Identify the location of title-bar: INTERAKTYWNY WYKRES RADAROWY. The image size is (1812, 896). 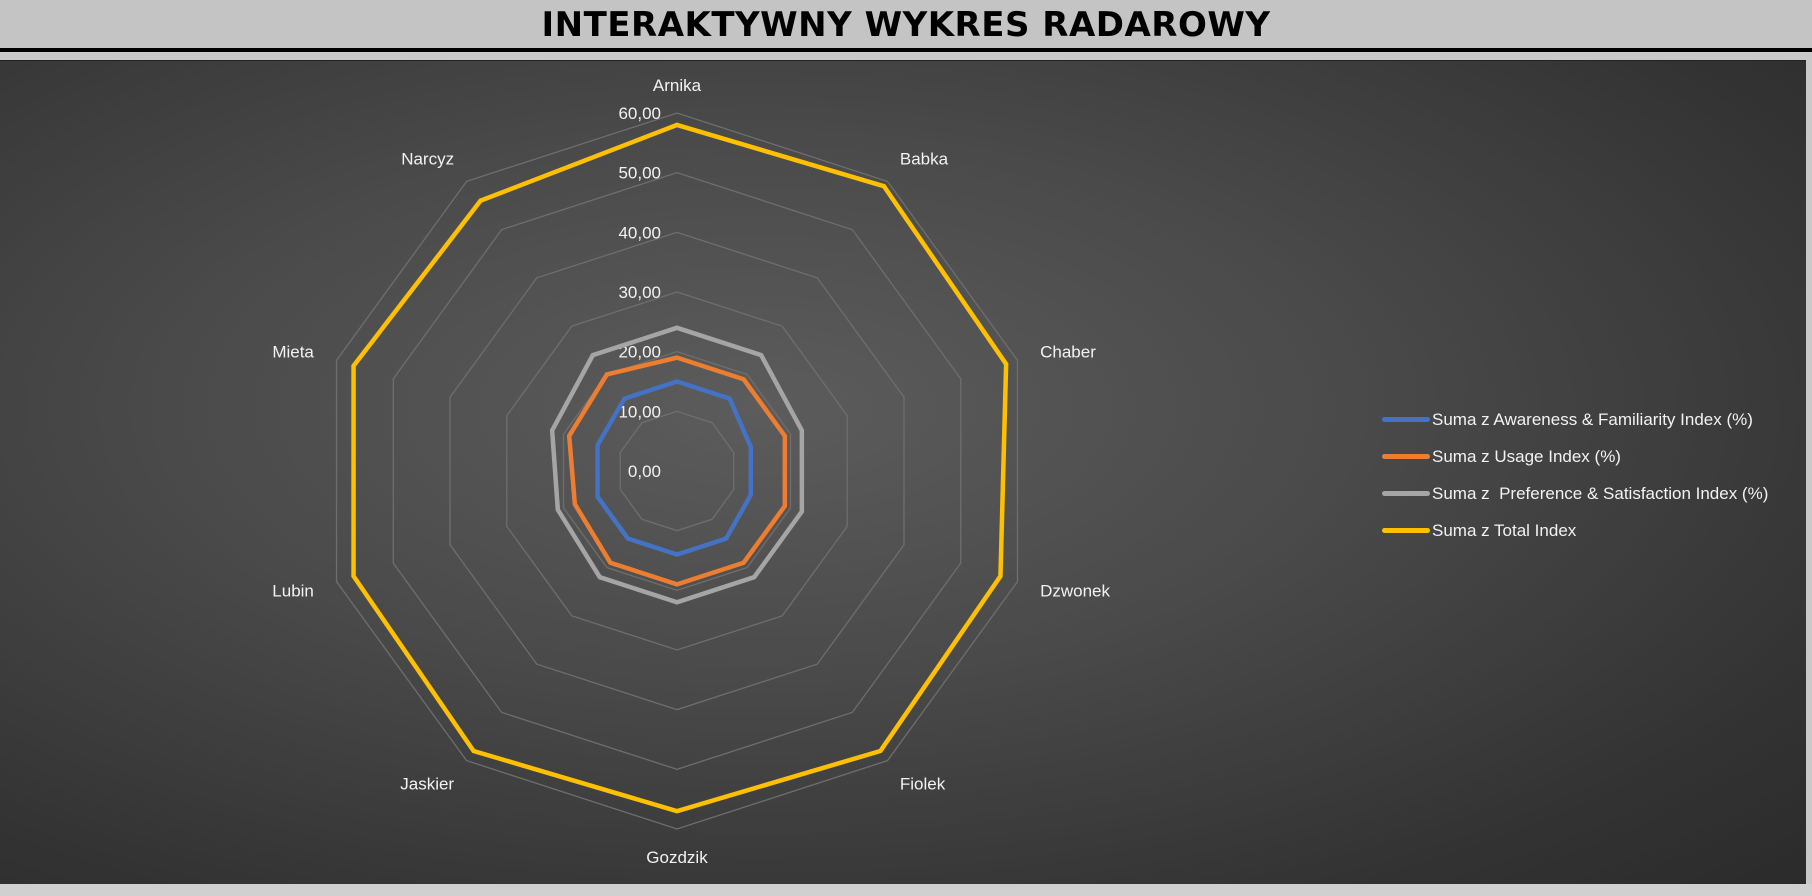
(906, 24).